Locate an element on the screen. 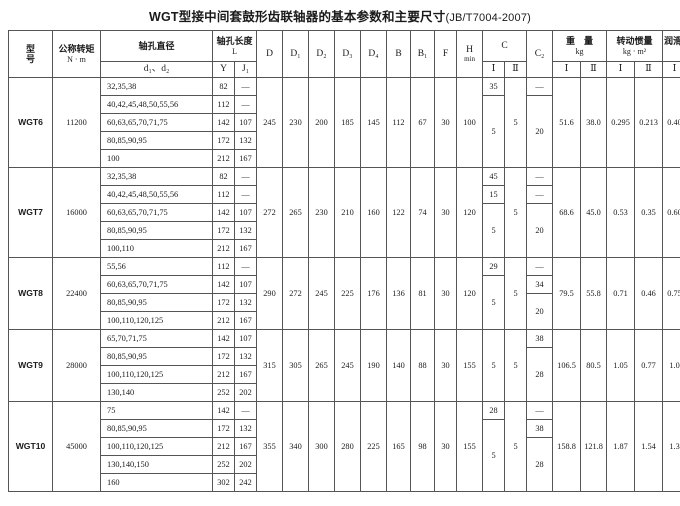  cell-D4: 145 is located at coordinates (374, 122).